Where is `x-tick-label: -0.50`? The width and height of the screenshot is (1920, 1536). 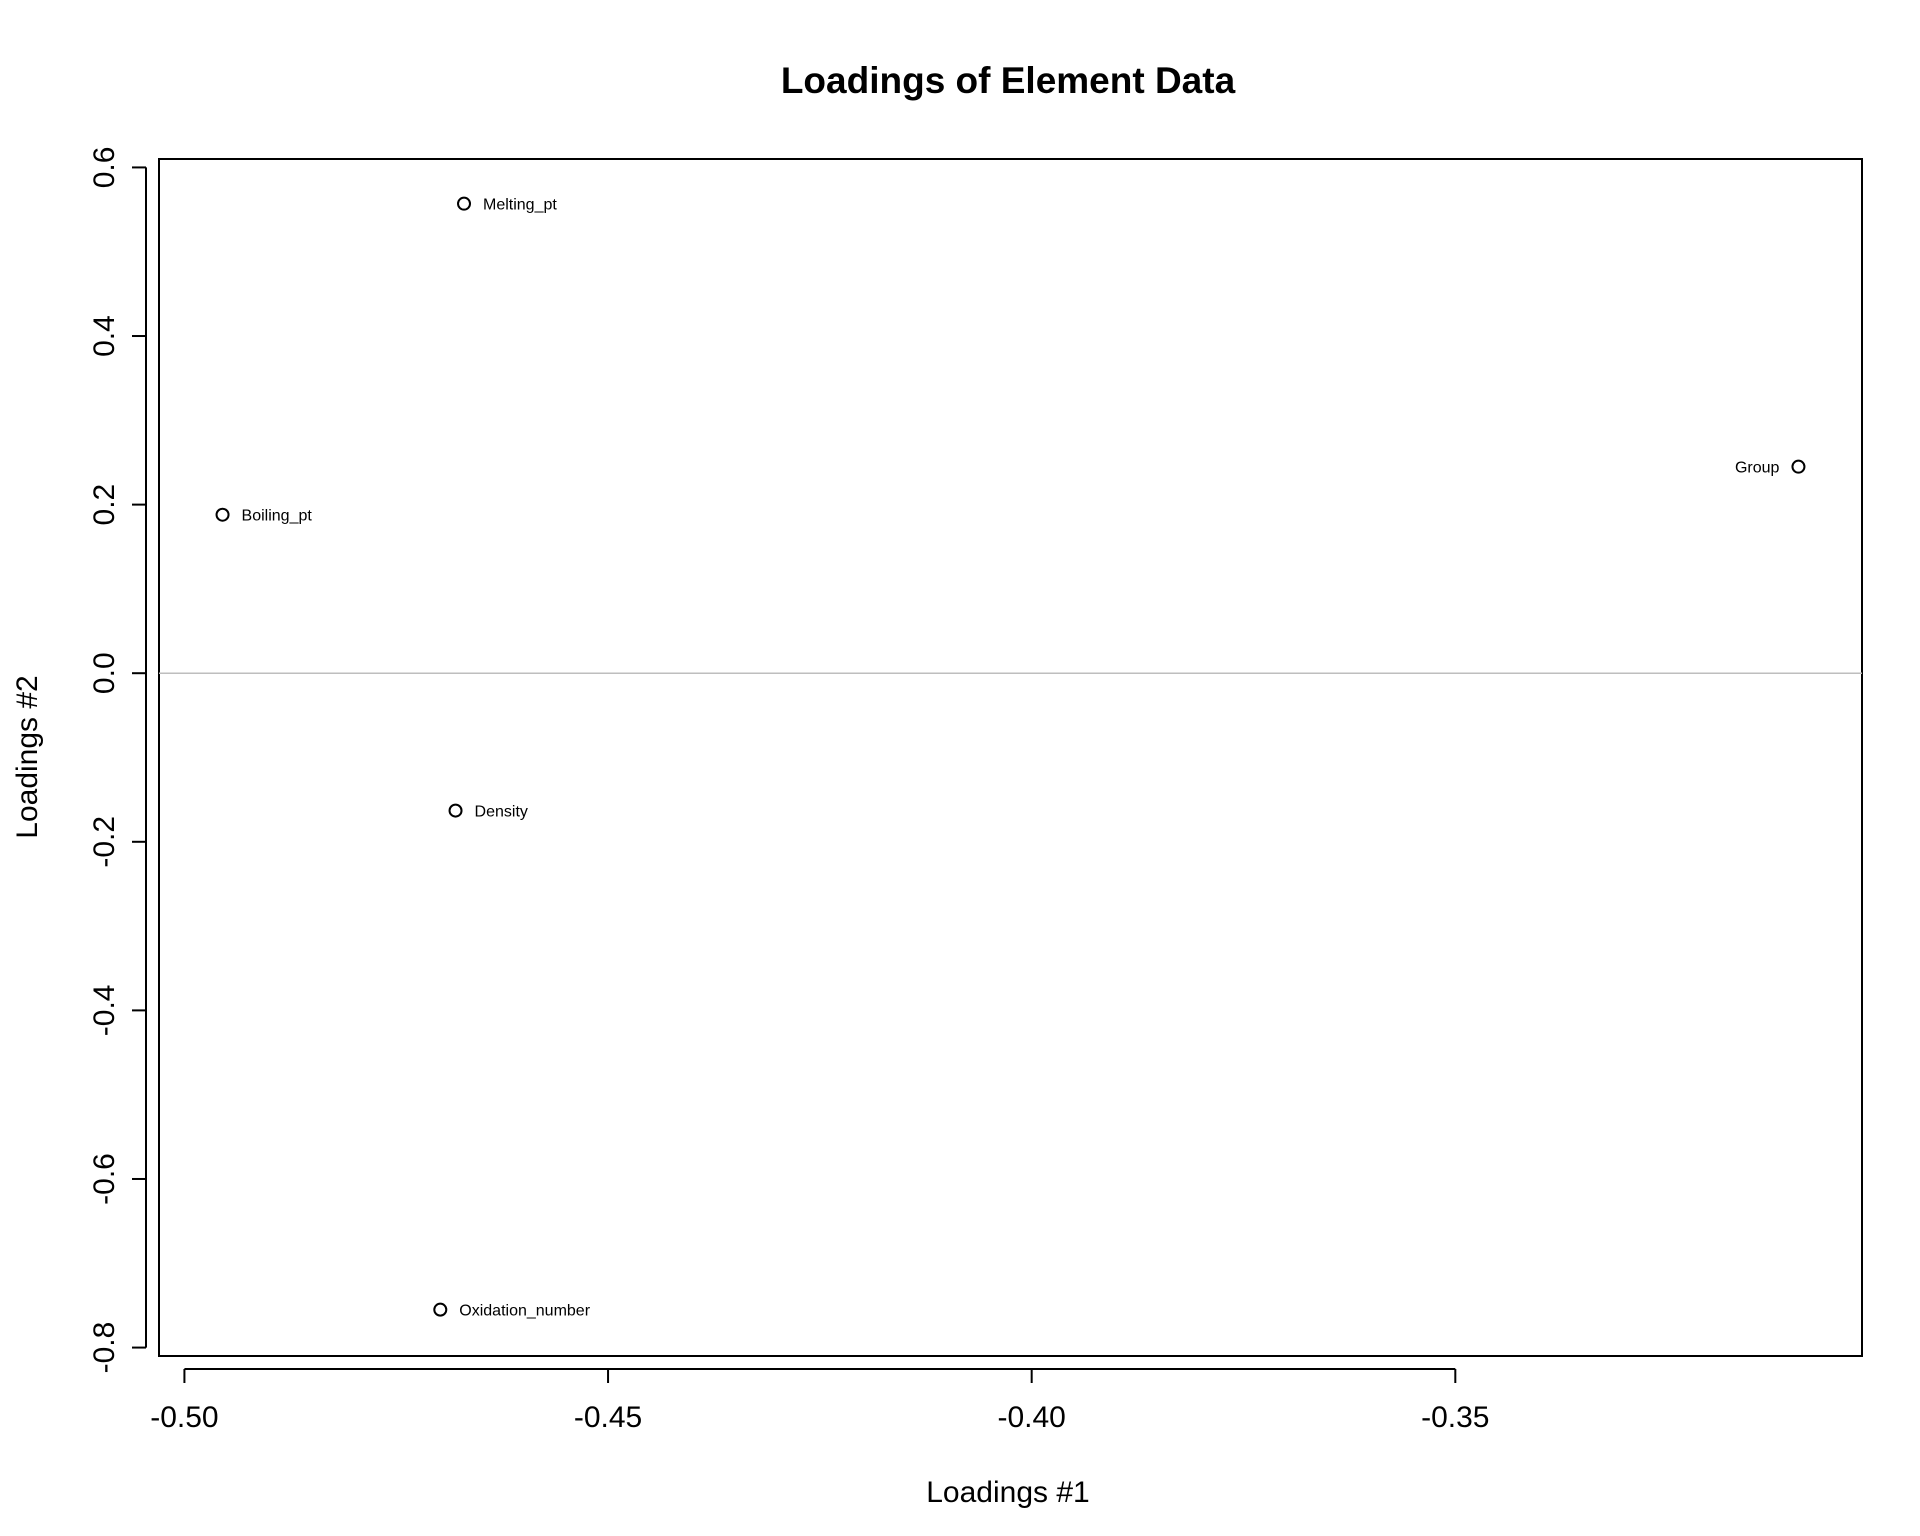 x-tick-label: -0.50 is located at coordinates (184, 1417).